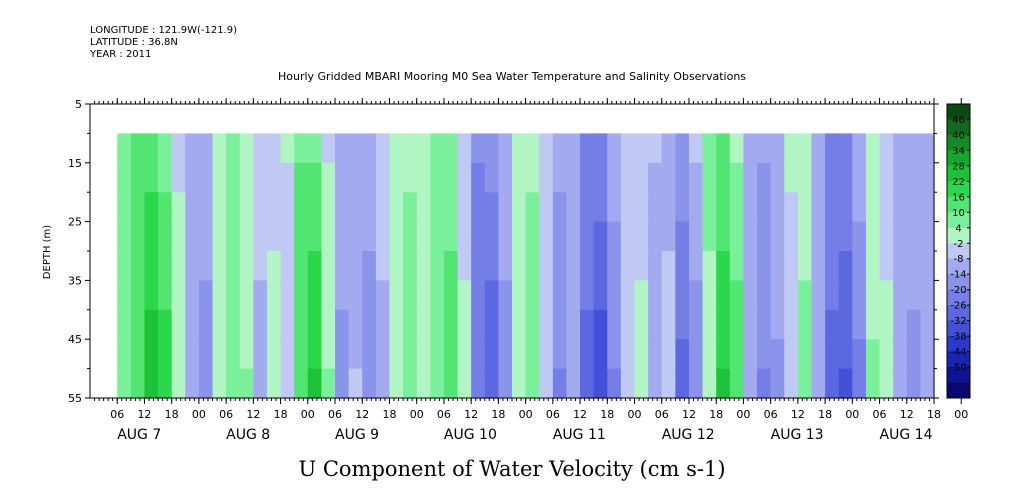 The image size is (1009, 504). I want to click on y-tick-label: 45, so click(75, 339).